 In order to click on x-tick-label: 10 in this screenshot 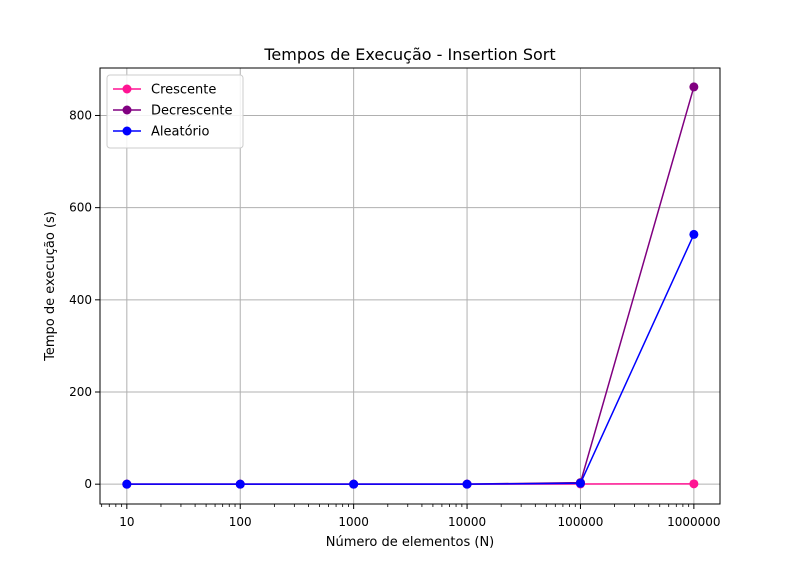, I will do `click(126, 522)`.